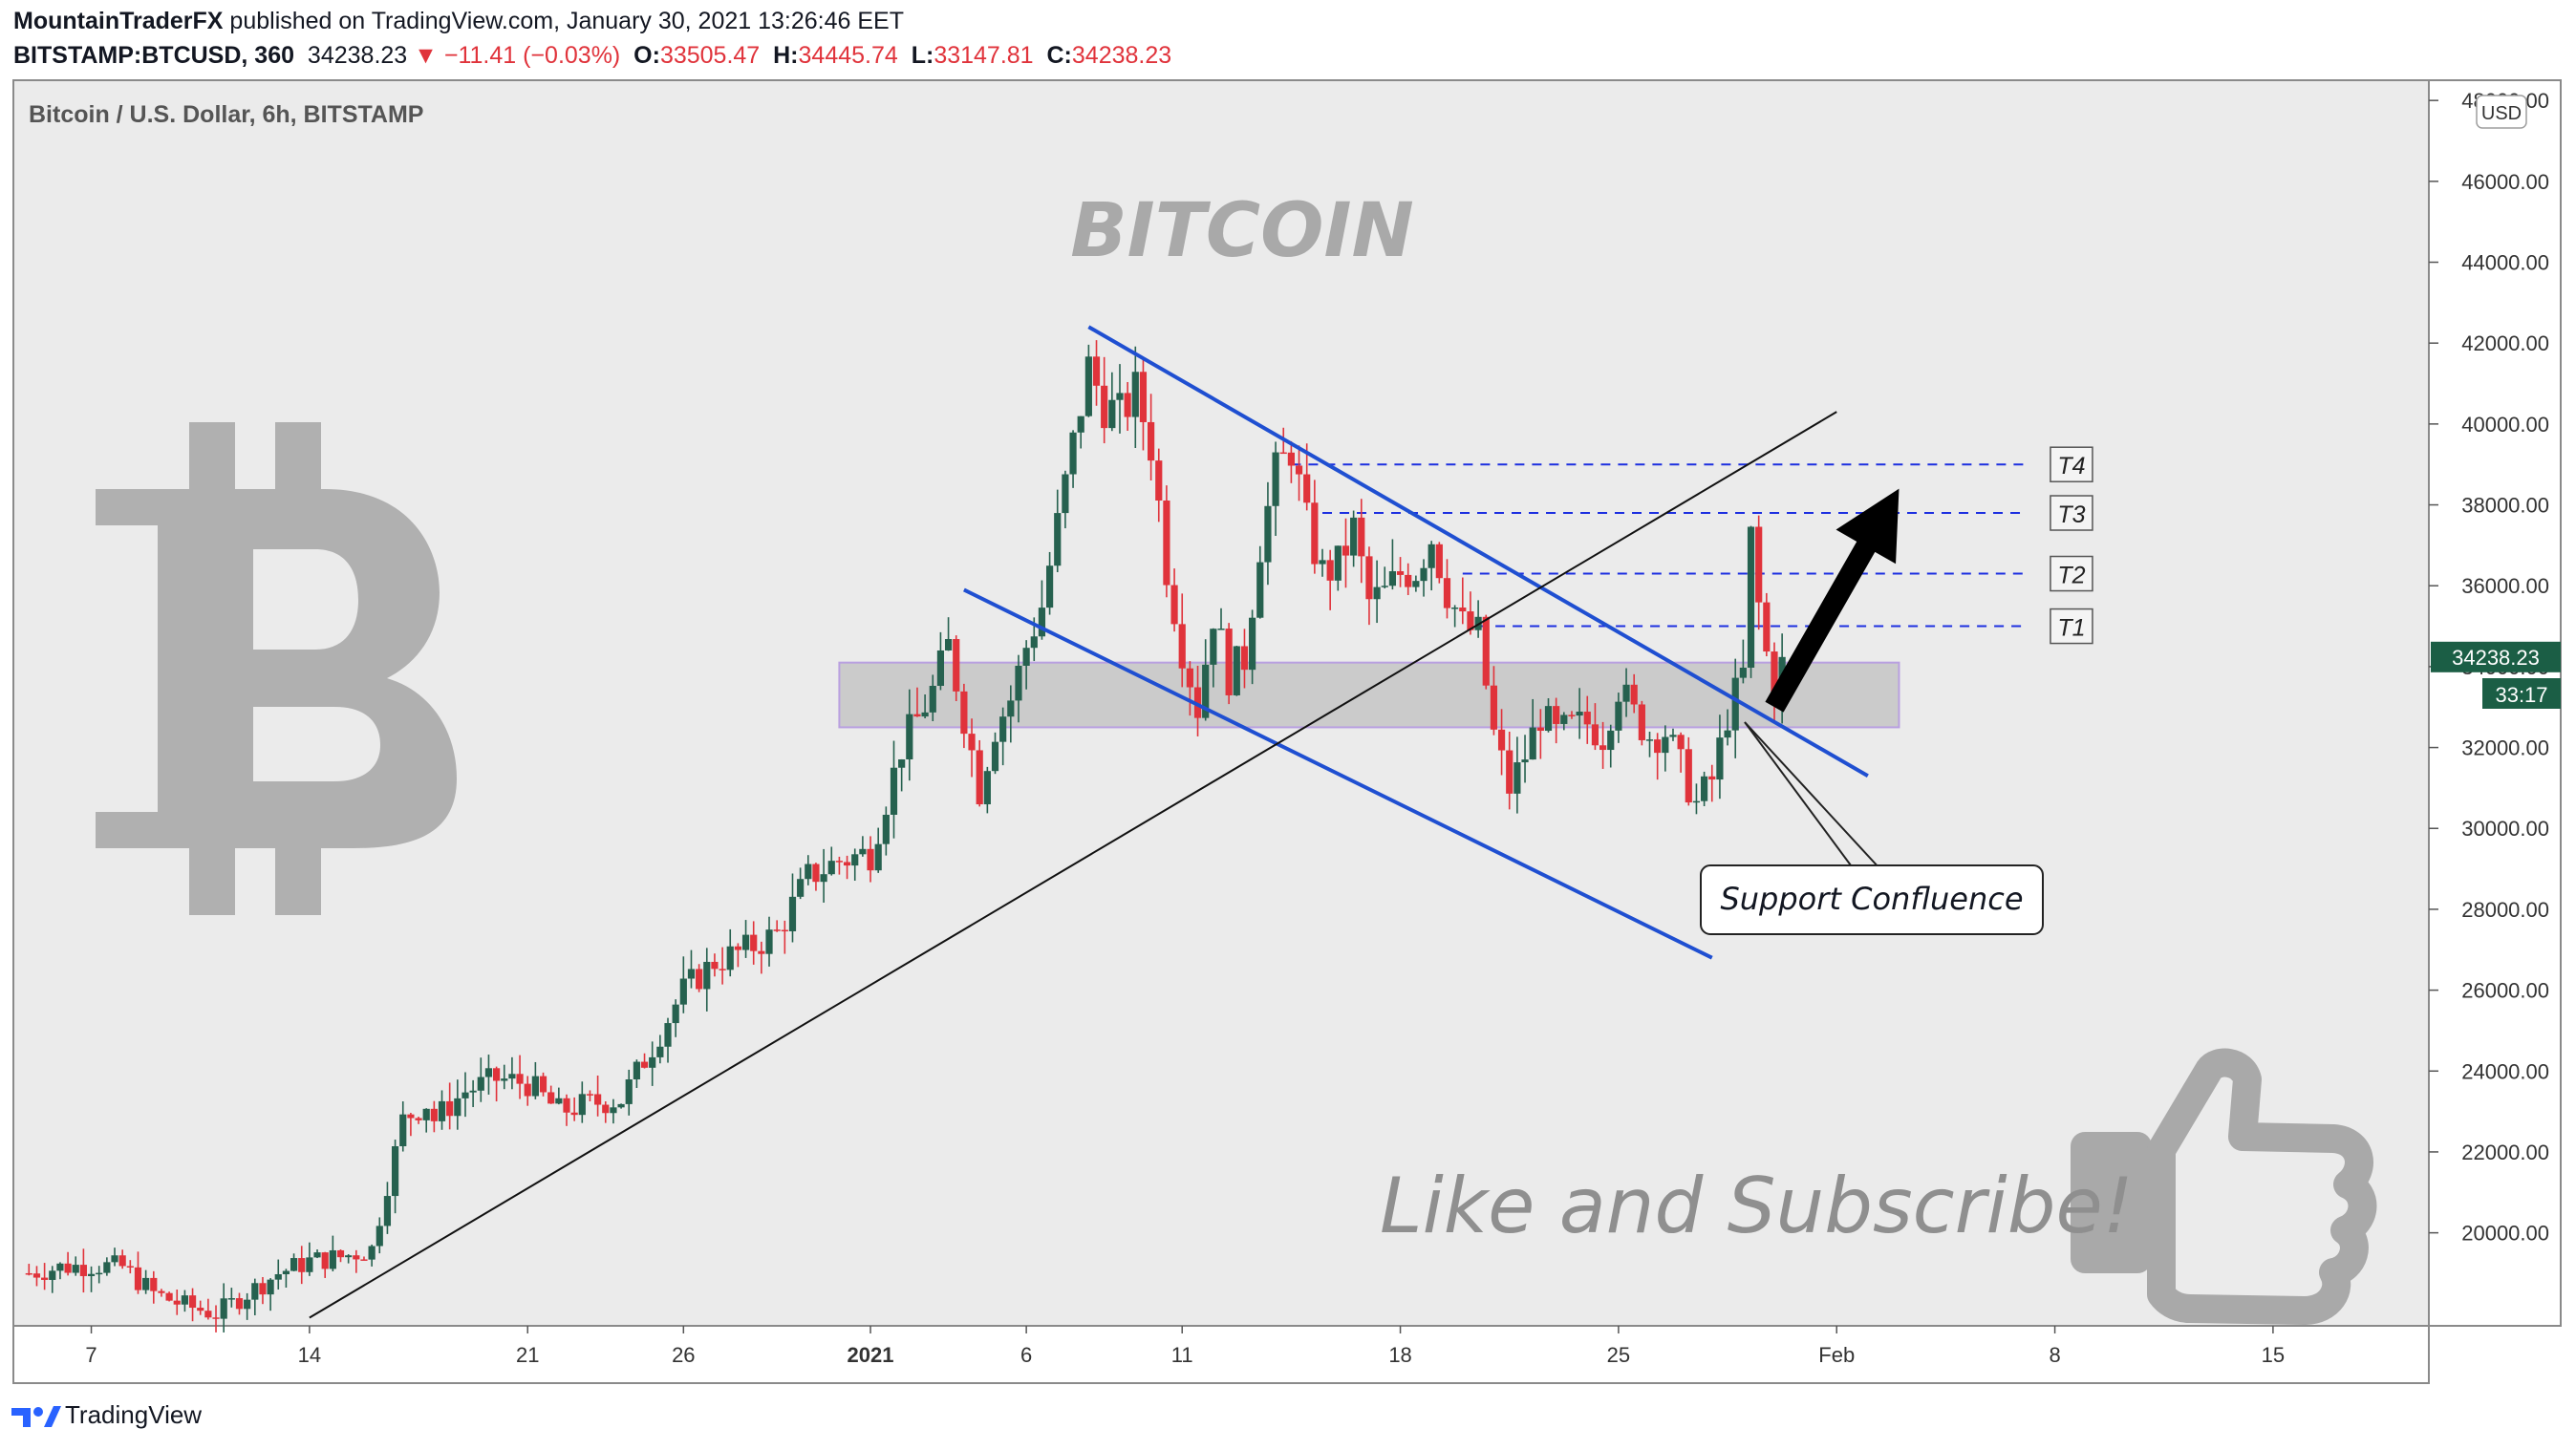 The image size is (2576, 1450). I want to click on target-box-t2, so click(2071, 573).